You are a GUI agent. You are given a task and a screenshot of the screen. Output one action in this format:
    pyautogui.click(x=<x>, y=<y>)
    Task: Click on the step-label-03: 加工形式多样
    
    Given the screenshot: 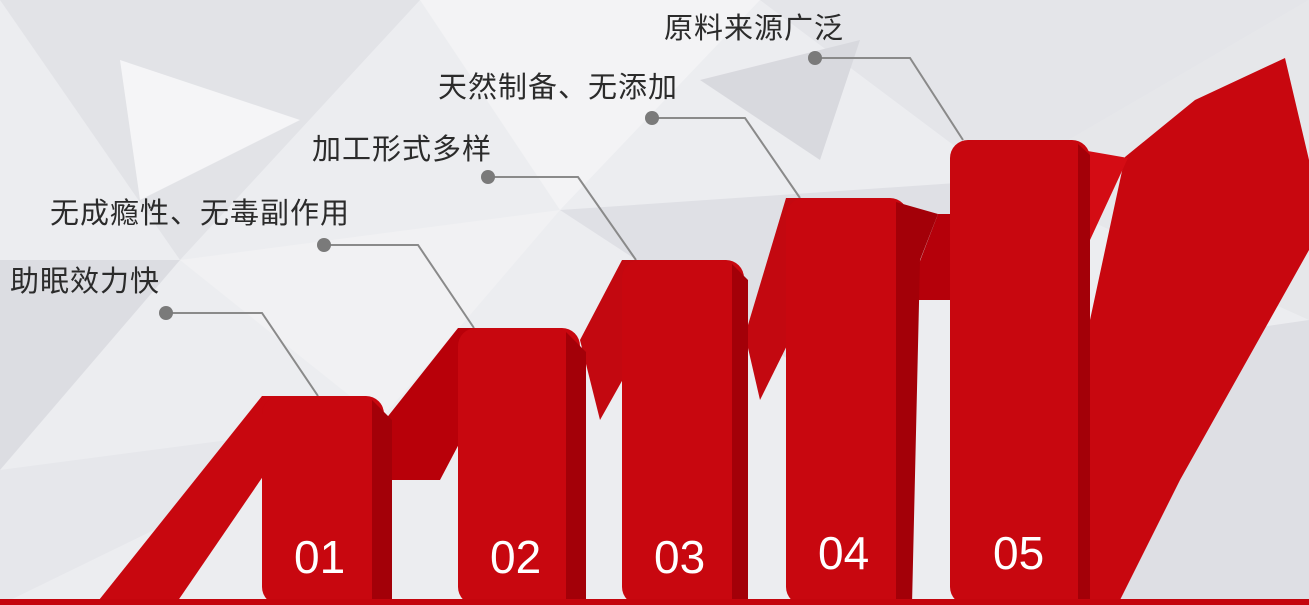 What is the action you would take?
    pyautogui.click(x=402, y=149)
    